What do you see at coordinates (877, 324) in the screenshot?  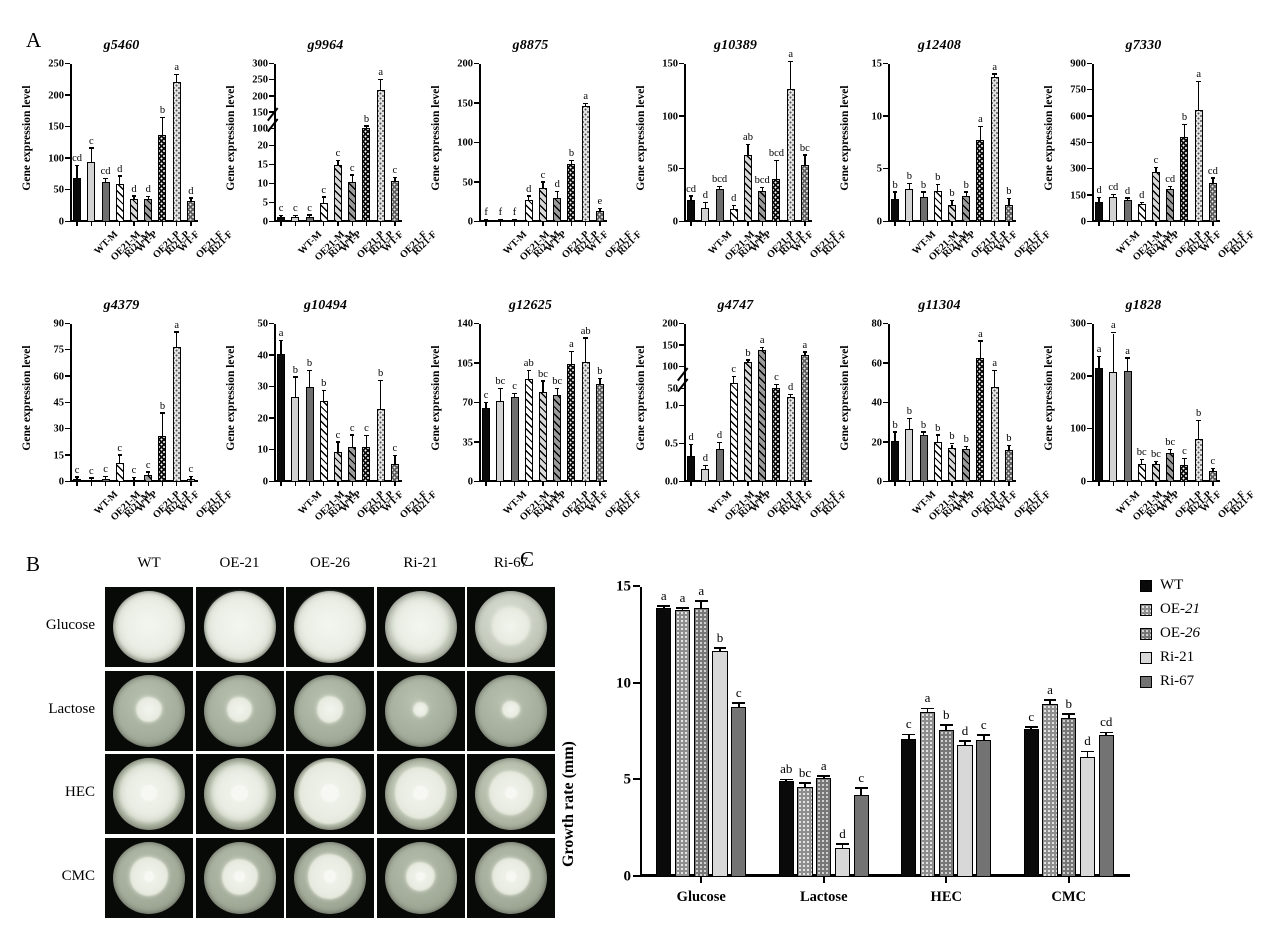 I see `y-tick-label: 80` at bounding box center [877, 324].